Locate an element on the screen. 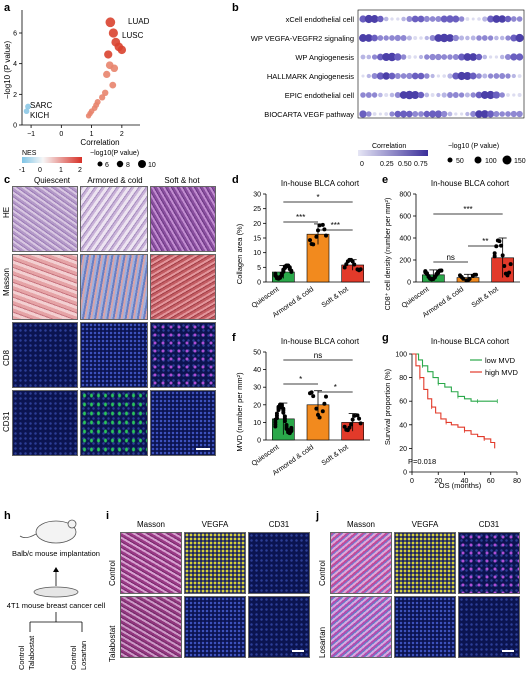  cell-label: 4T1 mouse breast cancer cell is located at coordinates (56, 605).